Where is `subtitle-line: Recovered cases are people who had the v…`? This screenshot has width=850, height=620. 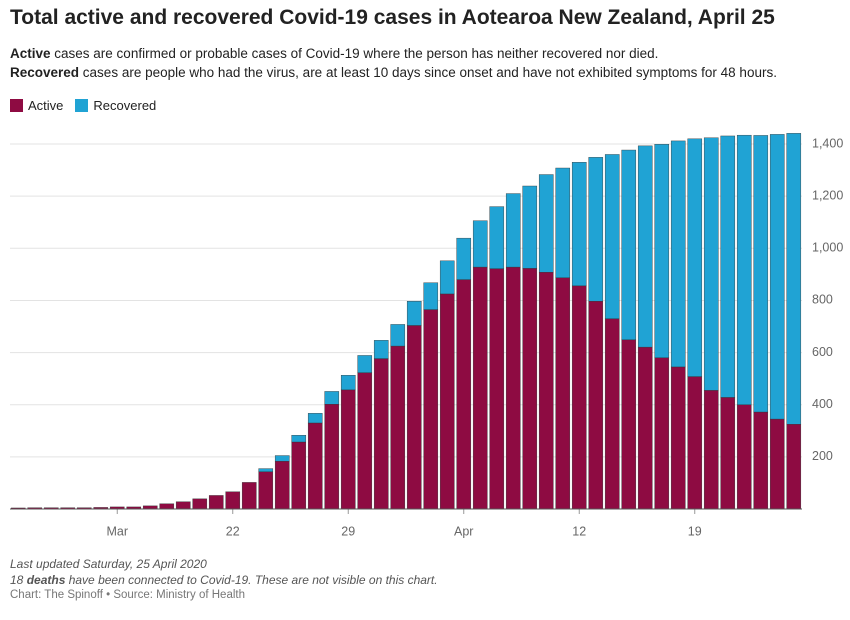 subtitle-line: Recovered cases are people who had the v… is located at coordinates (393, 72).